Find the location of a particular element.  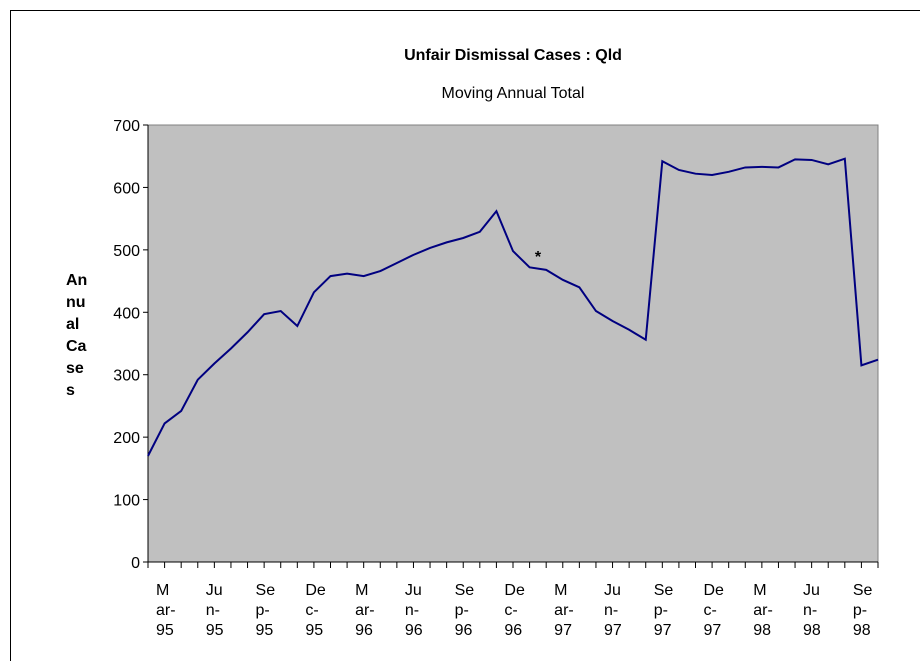

y-tick-label: 700 is located at coordinates (126, 126).